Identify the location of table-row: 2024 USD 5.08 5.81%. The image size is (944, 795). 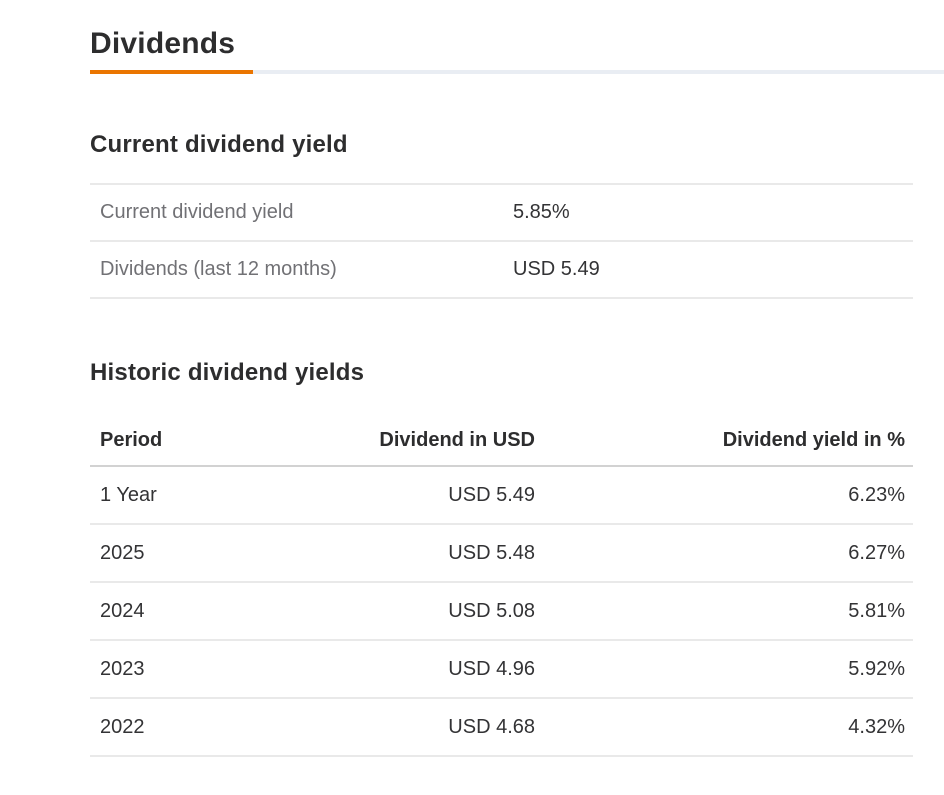
(501, 611).